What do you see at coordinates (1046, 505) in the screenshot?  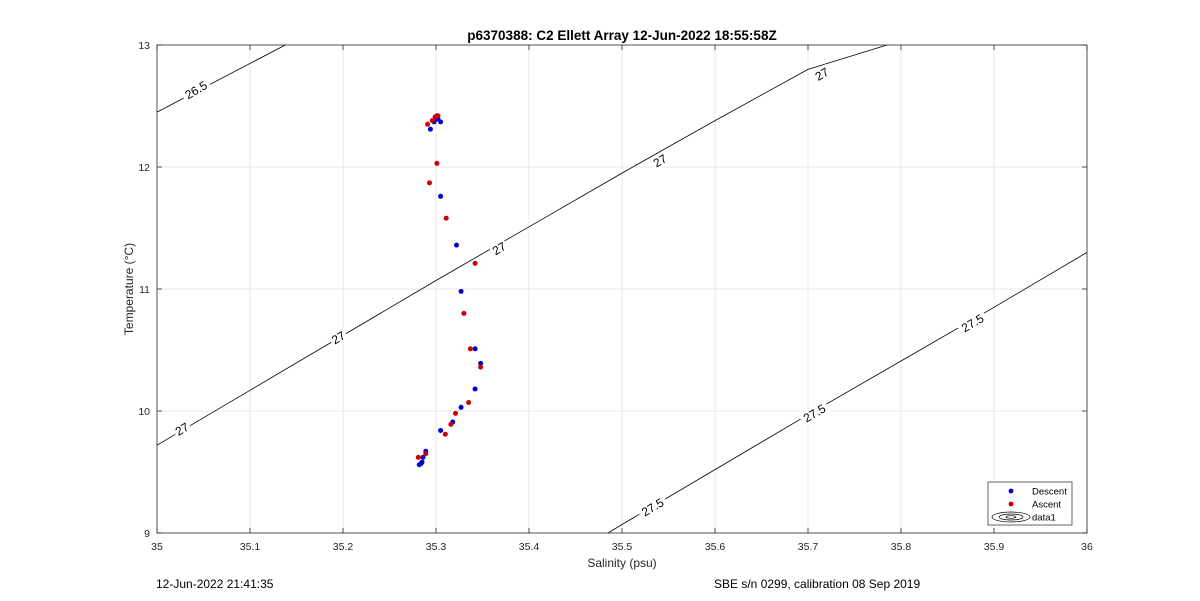 I see `legend-label-ascent: Ascent` at bounding box center [1046, 505].